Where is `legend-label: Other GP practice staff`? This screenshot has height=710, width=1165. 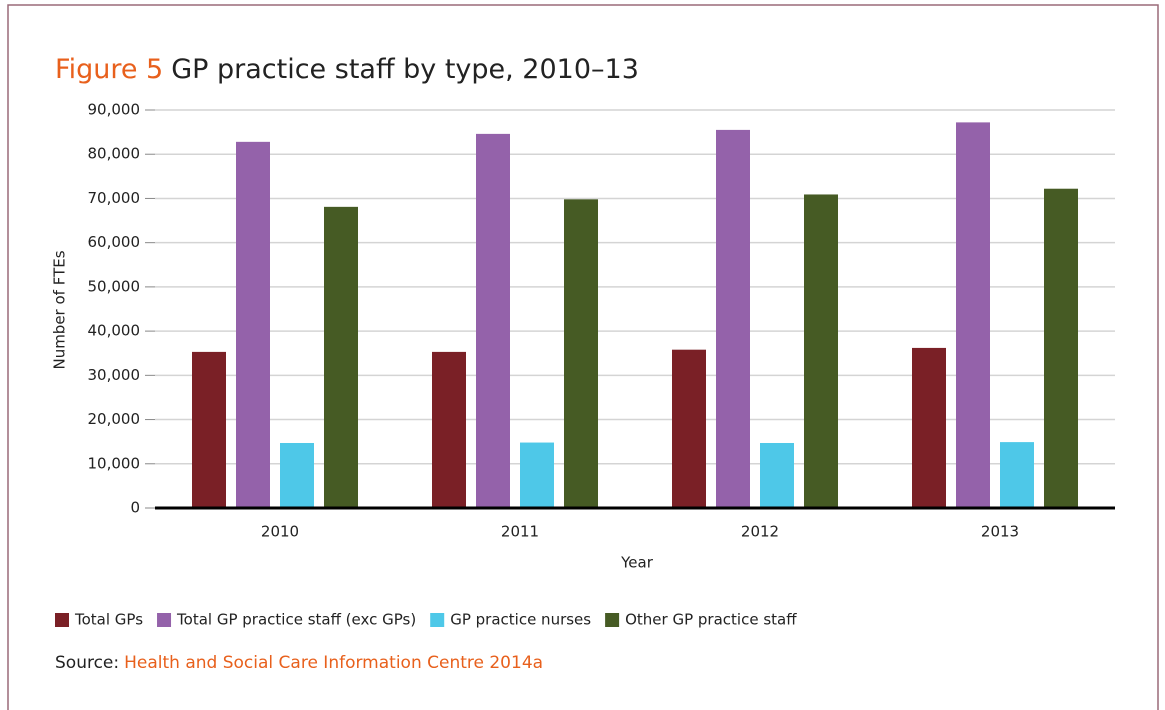 legend-label: Other GP practice staff is located at coordinates (711, 620).